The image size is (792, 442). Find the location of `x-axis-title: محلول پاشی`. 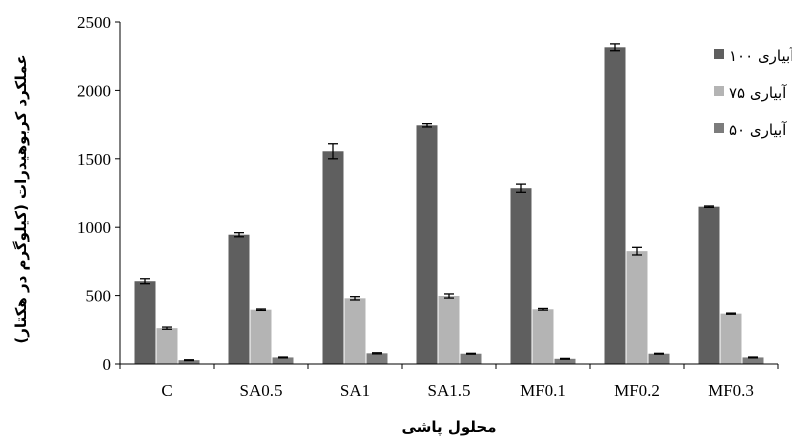

x-axis-title: محلول پاشی is located at coordinates (448, 427).